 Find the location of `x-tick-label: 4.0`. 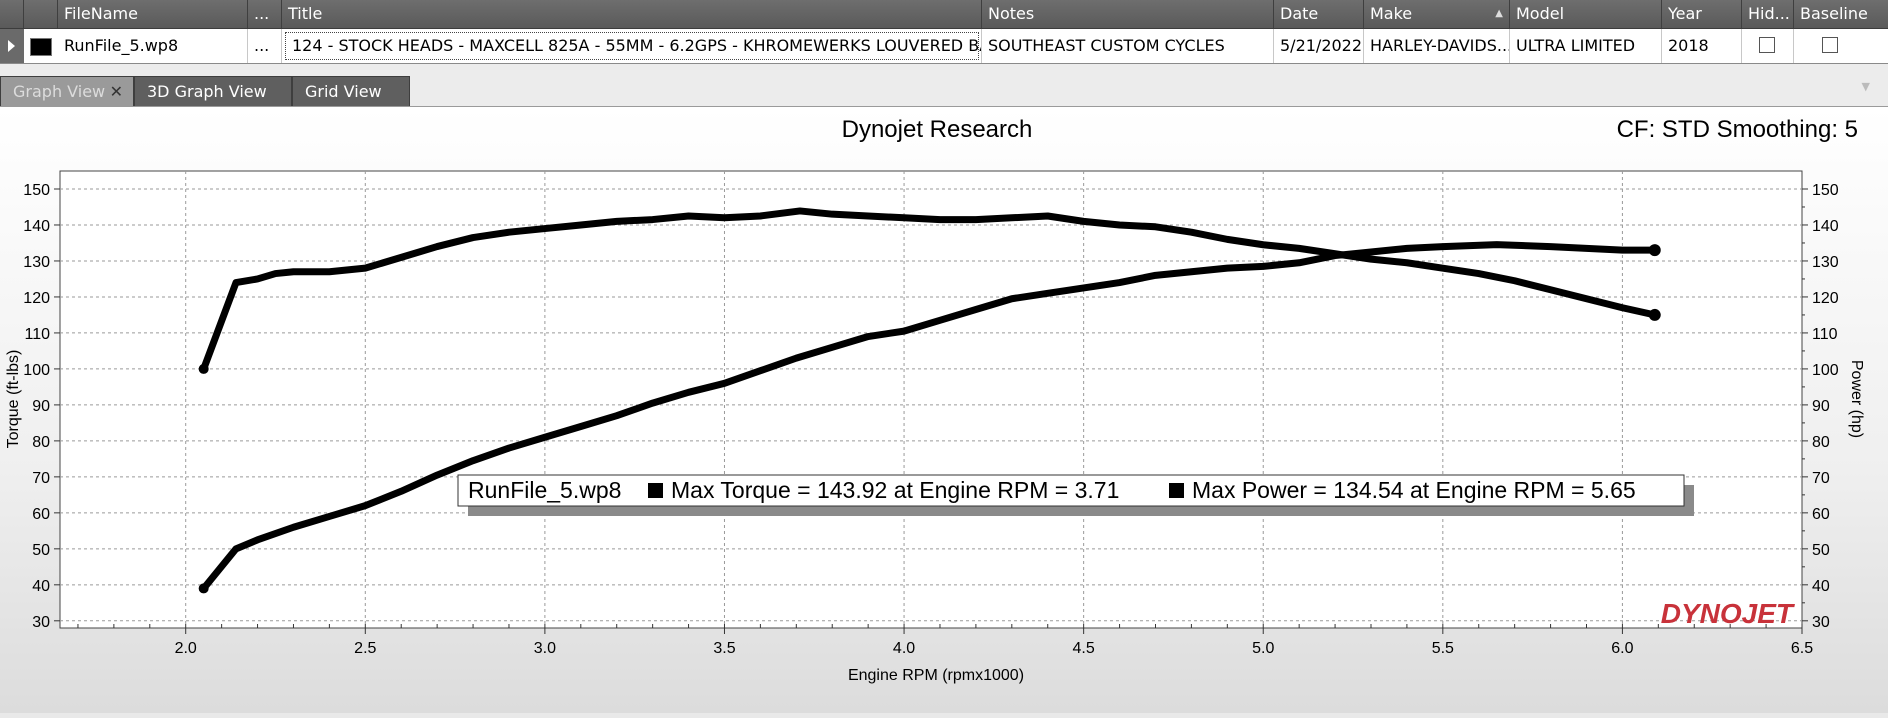

x-tick-label: 4.0 is located at coordinates (904, 648).